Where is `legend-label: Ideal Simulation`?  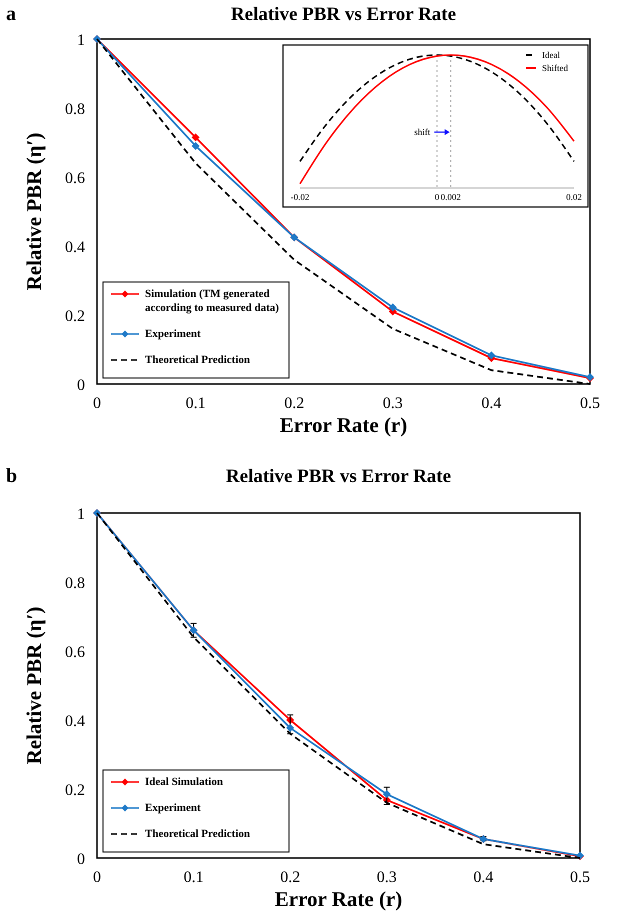 legend-label: Ideal Simulation is located at coordinates (184, 782).